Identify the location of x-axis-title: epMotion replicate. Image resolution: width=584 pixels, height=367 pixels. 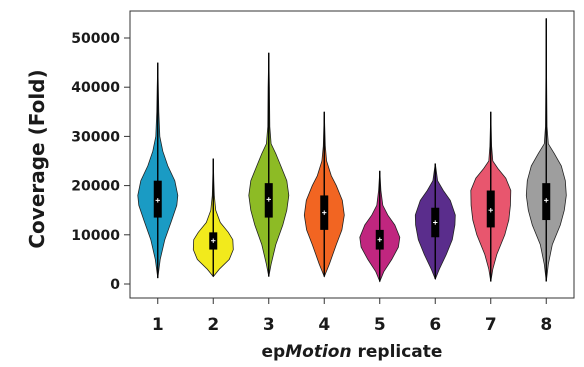
(352, 352).